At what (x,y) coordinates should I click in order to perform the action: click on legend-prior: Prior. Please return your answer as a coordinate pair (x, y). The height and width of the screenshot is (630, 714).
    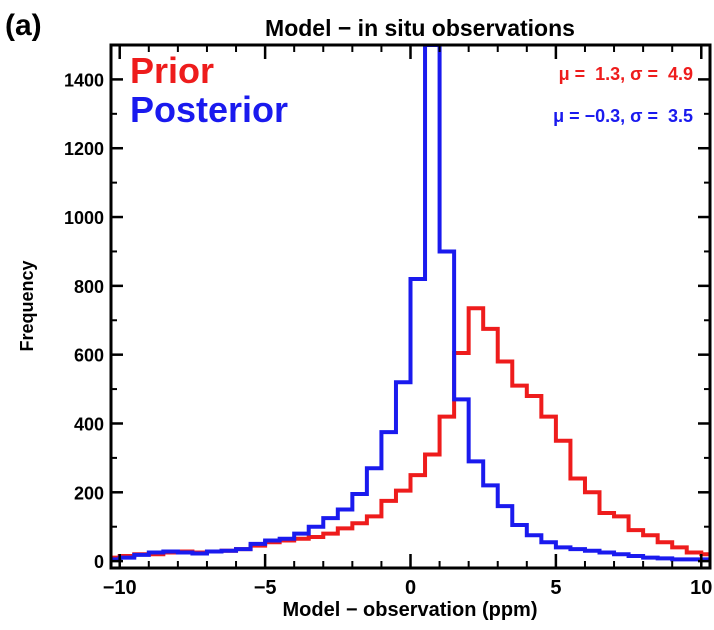
    Looking at the image, I should click on (172, 70).